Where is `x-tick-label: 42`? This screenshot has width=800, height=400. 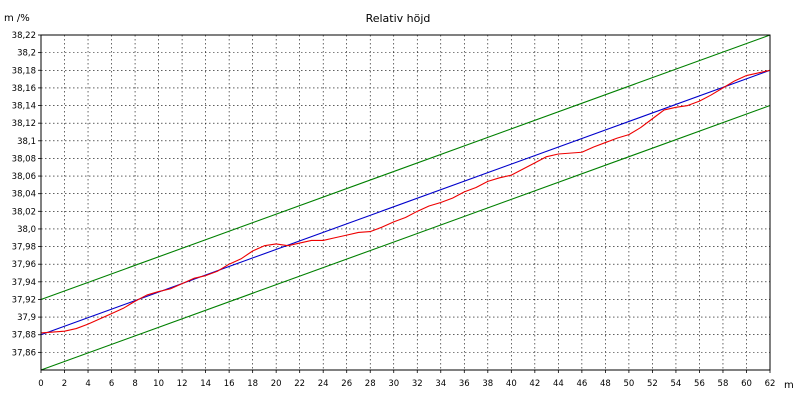
x-tick-label: 42 is located at coordinates (534, 384).